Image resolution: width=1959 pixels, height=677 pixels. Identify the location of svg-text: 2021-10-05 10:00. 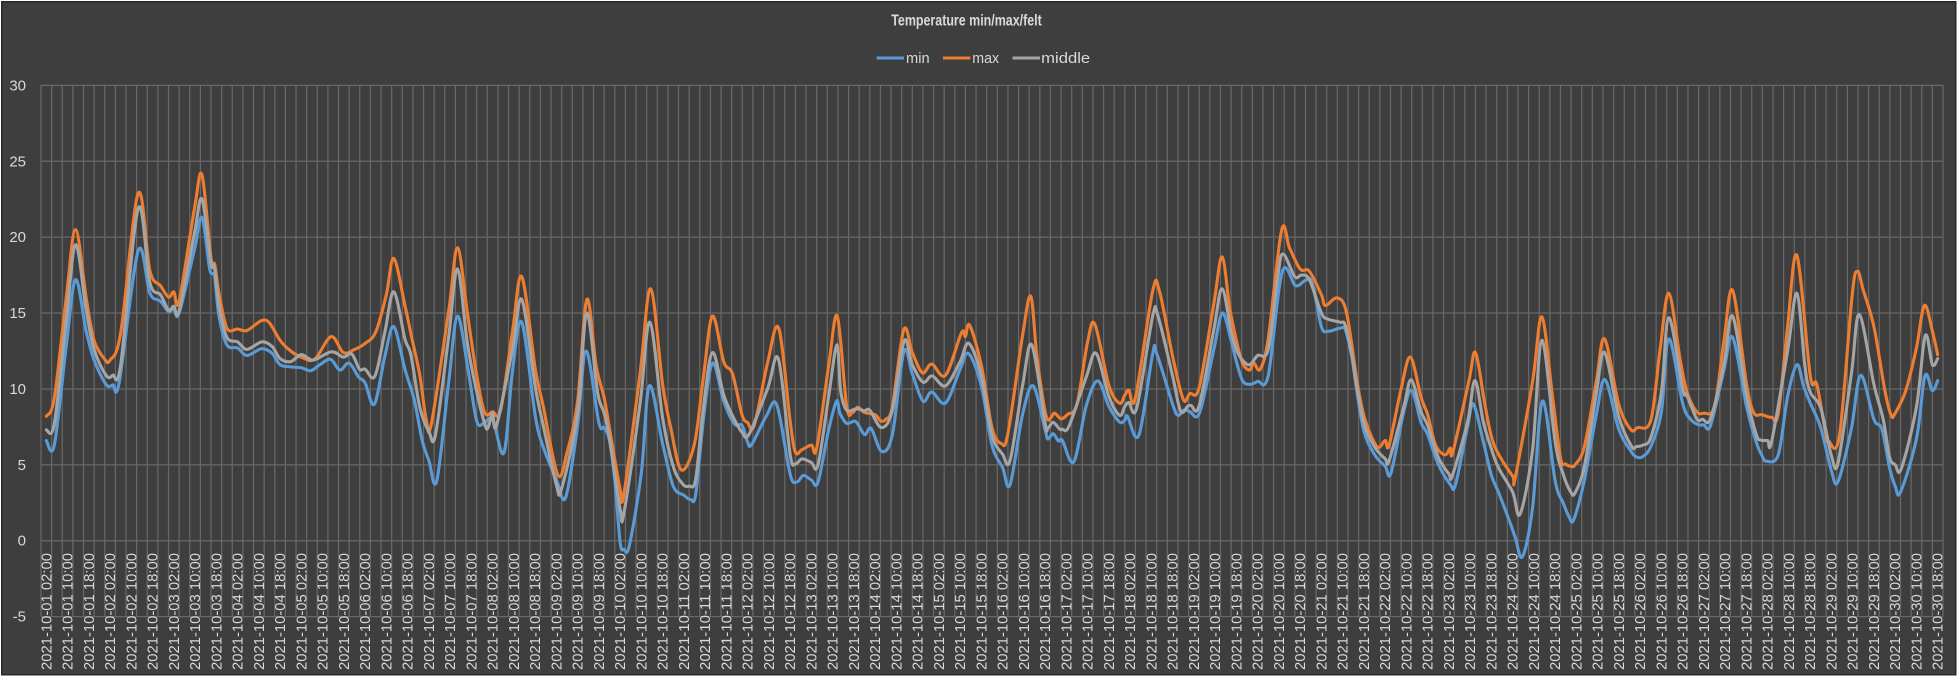
(323, 611).